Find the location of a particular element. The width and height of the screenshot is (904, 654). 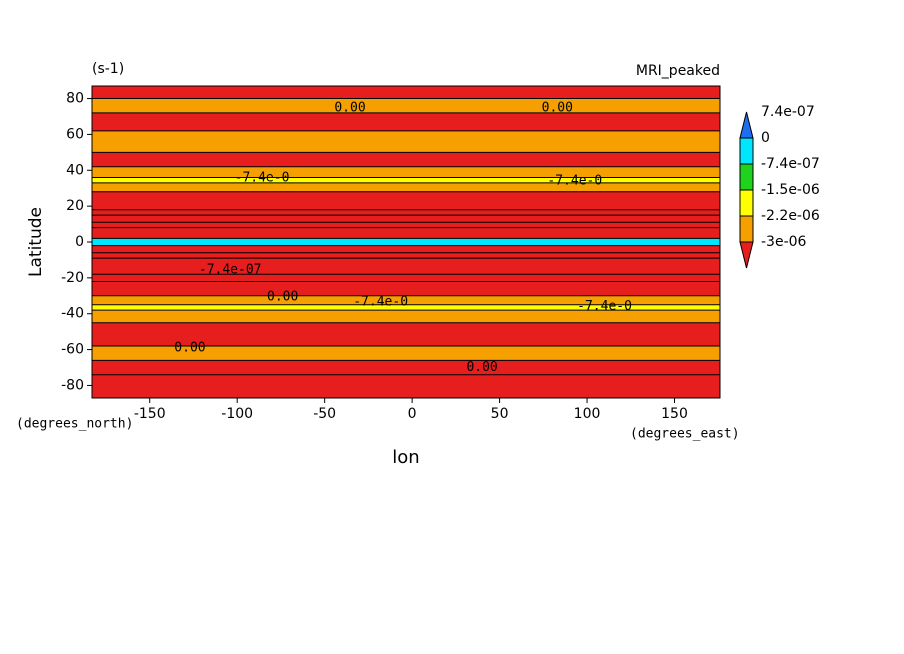

y-tick-label: -40 is located at coordinates (72, 314).